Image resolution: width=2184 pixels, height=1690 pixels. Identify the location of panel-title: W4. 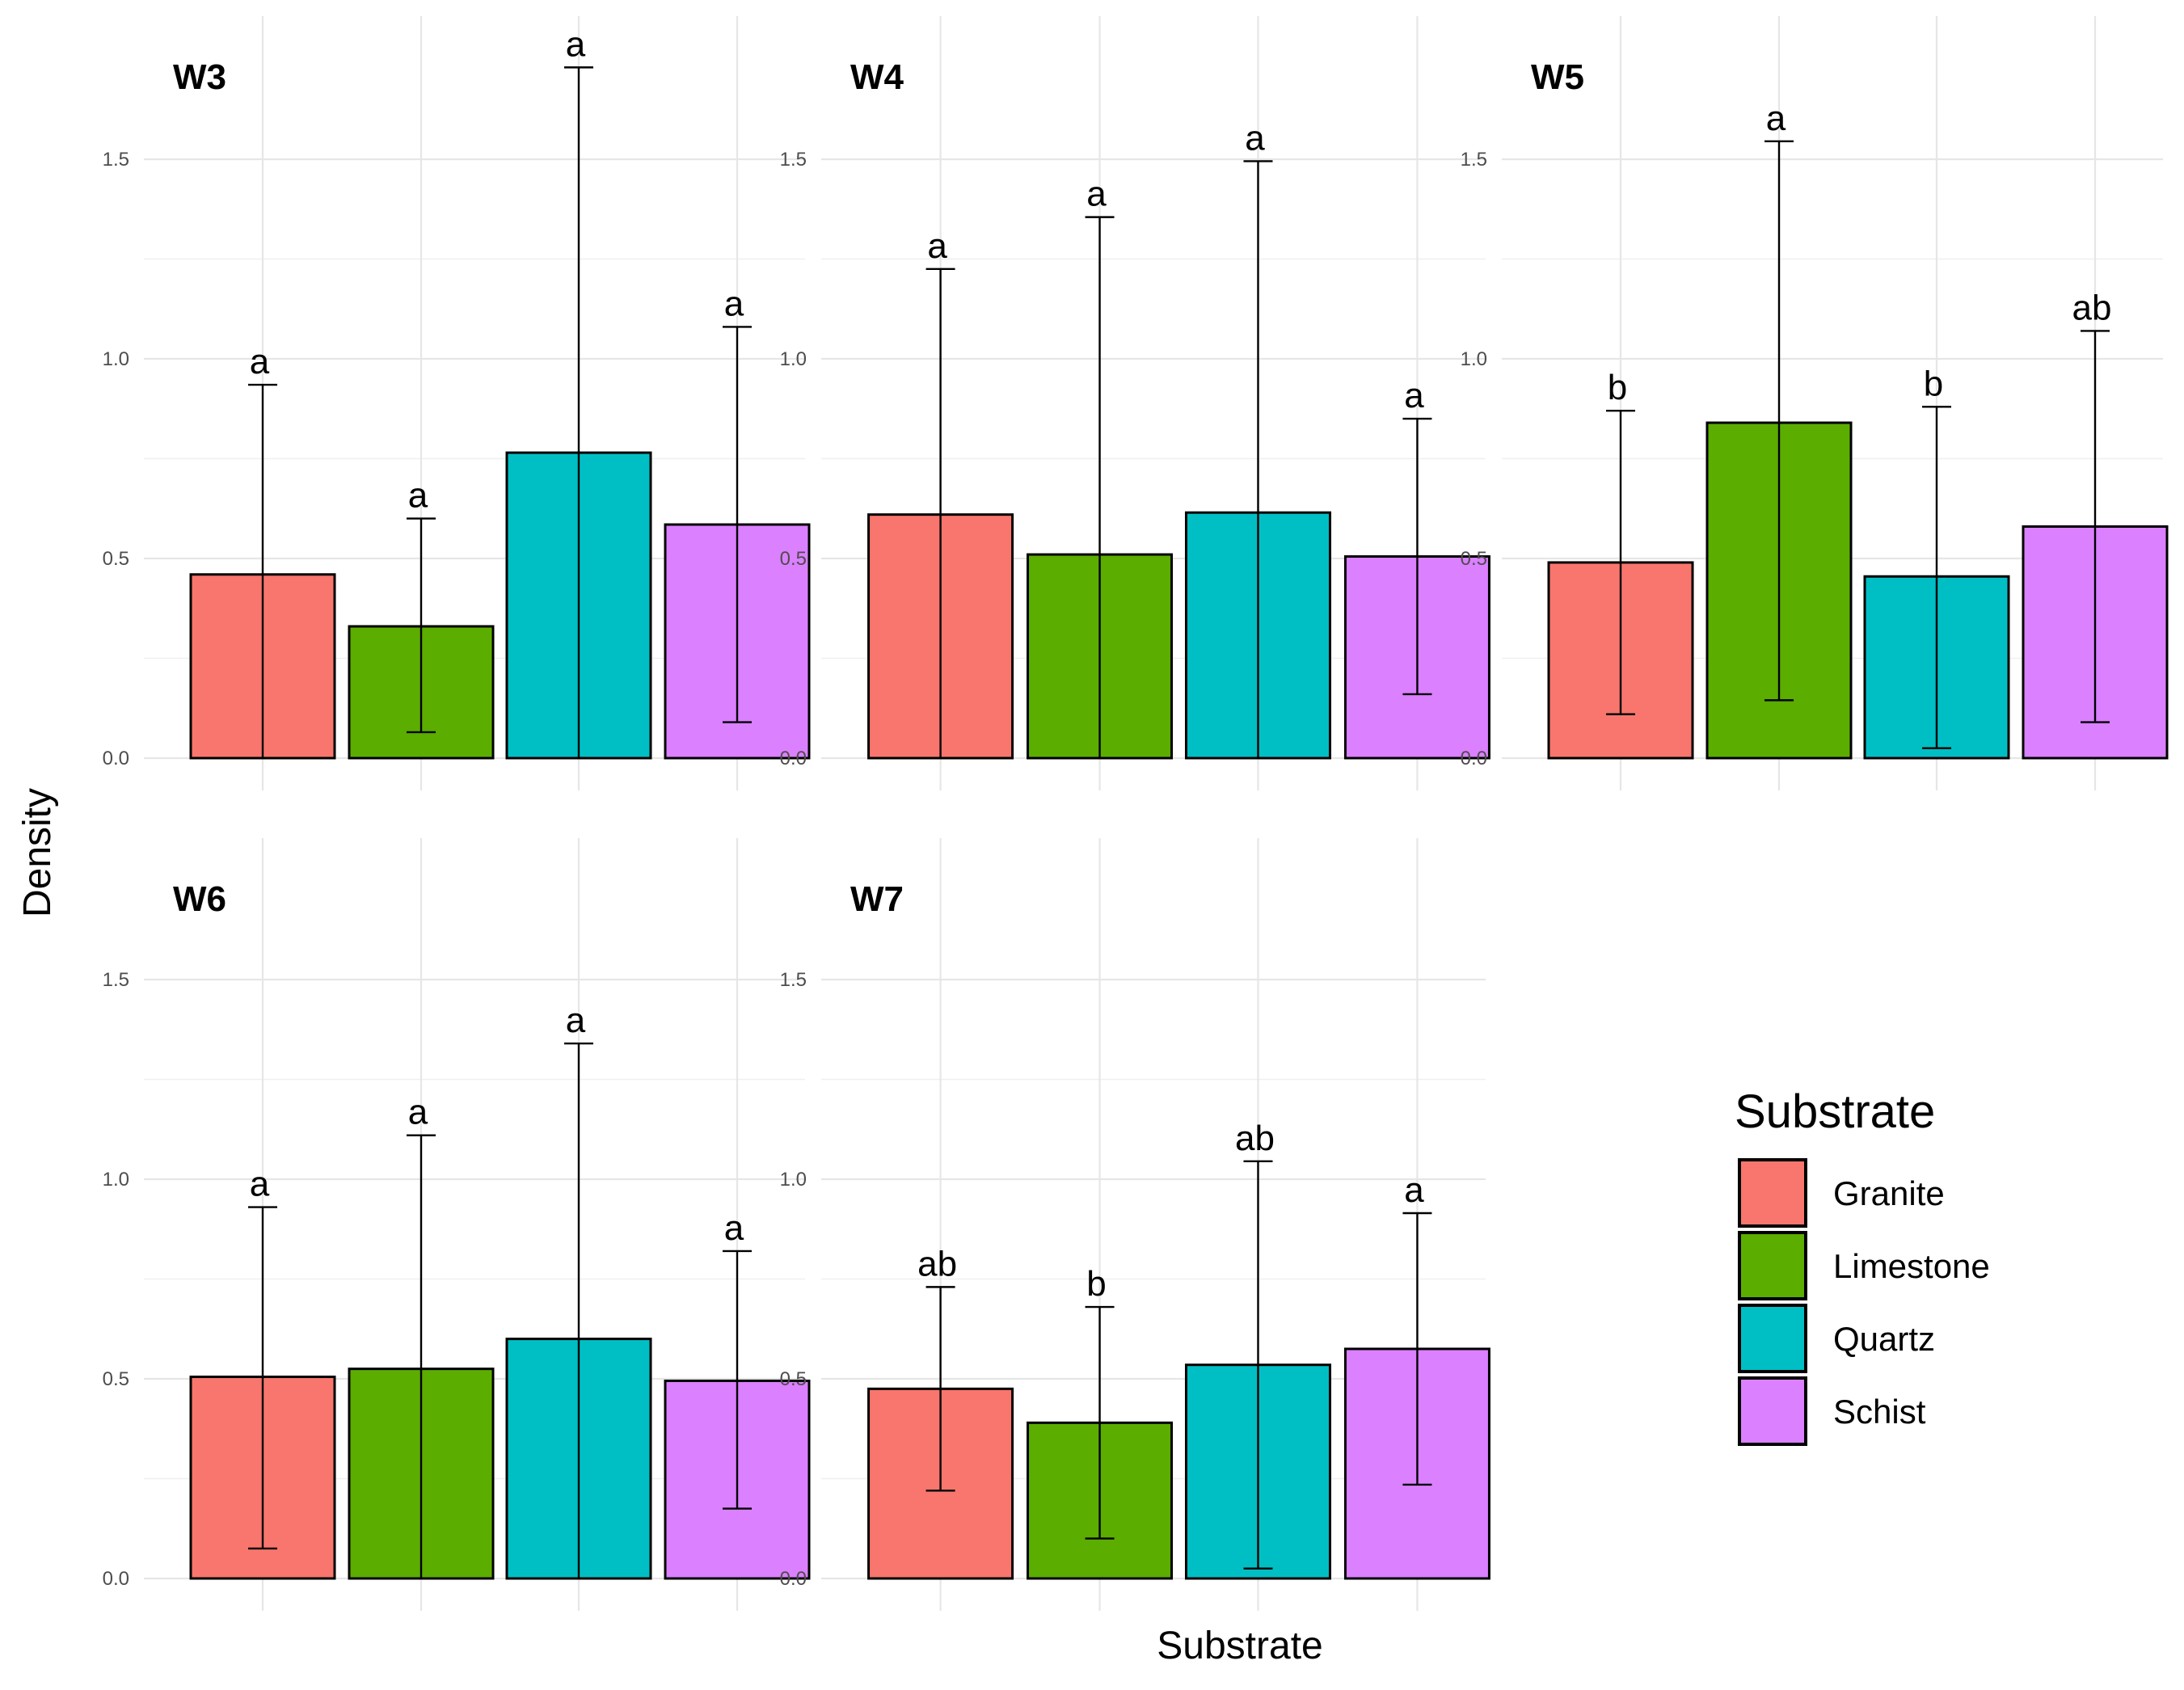
(877, 77).